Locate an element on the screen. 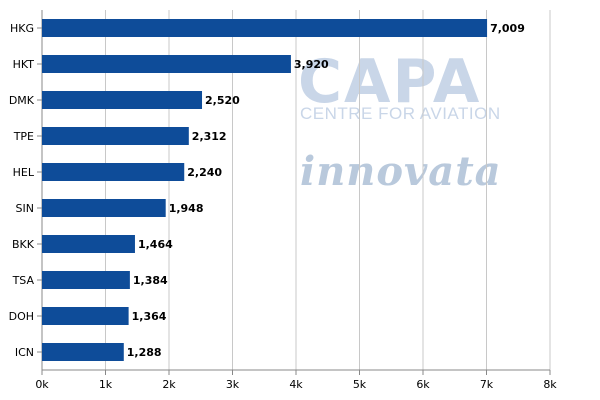  category-label: TSA is located at coordinates (23, 280).